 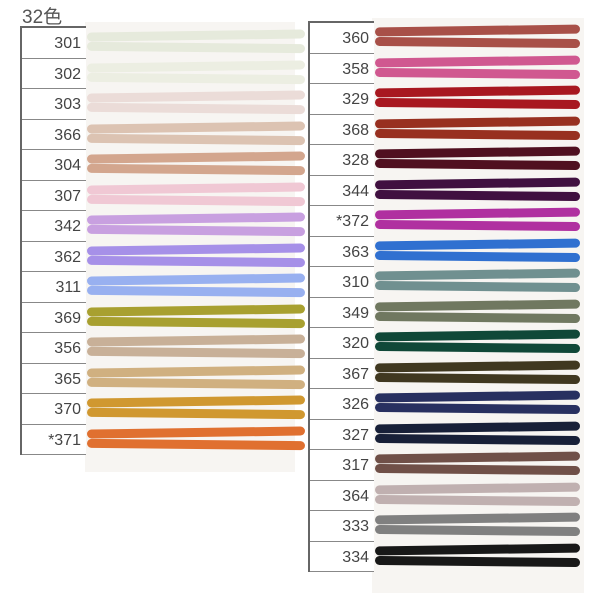 I want to click on color-code-label: 317, so click(x=342, y=465).